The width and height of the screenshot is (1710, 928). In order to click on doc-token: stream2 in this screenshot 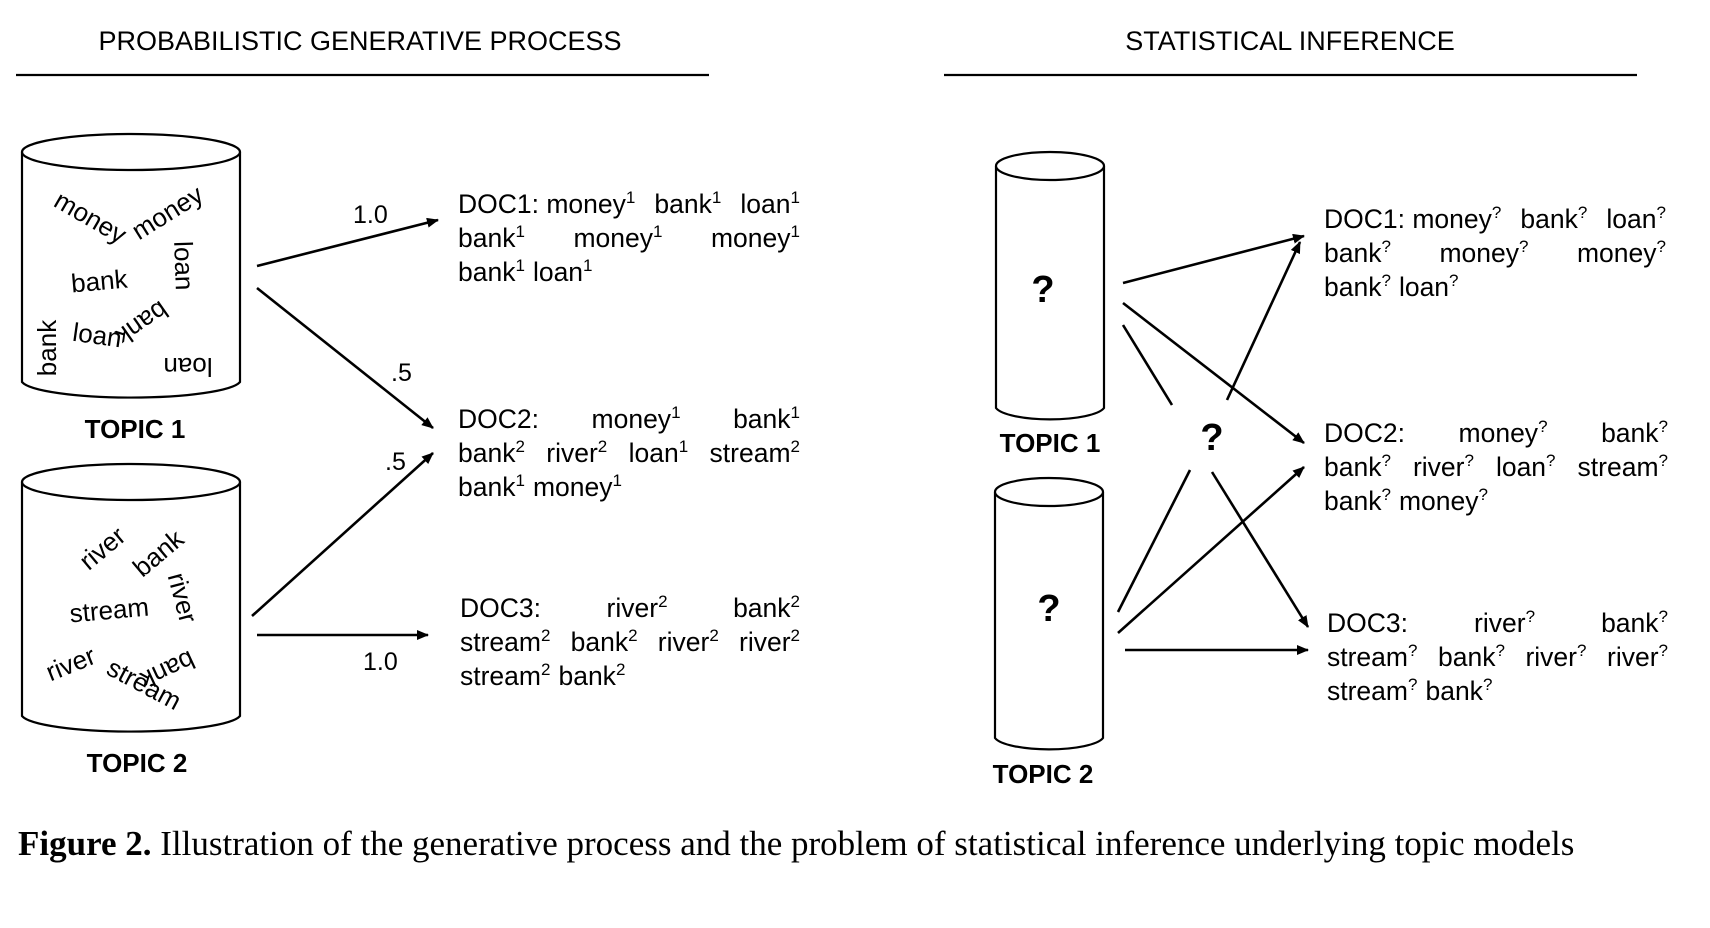, I will do `click(505, 641)`.